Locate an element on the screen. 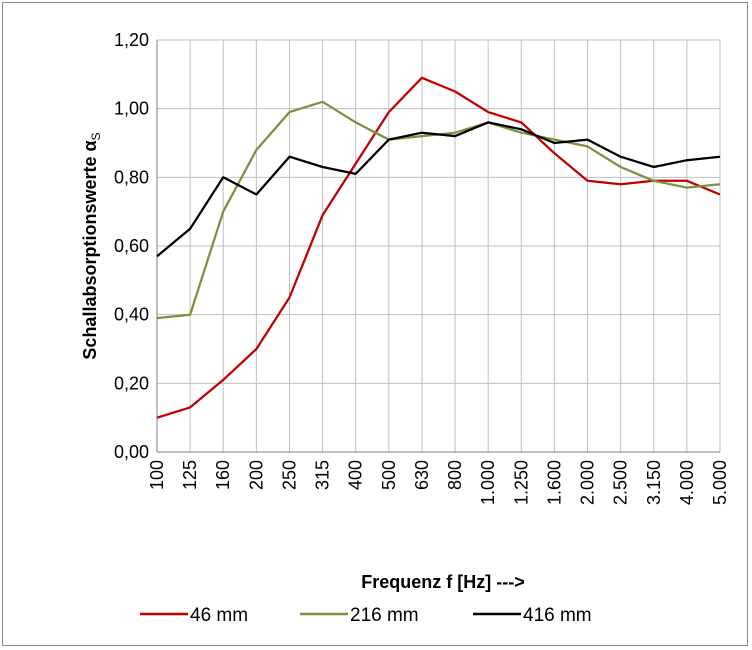 The width and height of the screenshot is (752, 650). x-tick-label: 4.000 is located at coordinates (687, 482).